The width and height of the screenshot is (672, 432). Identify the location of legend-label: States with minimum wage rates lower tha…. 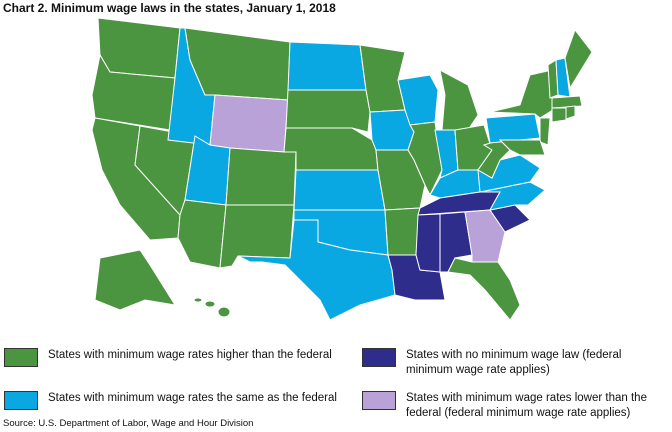
(526, 405).